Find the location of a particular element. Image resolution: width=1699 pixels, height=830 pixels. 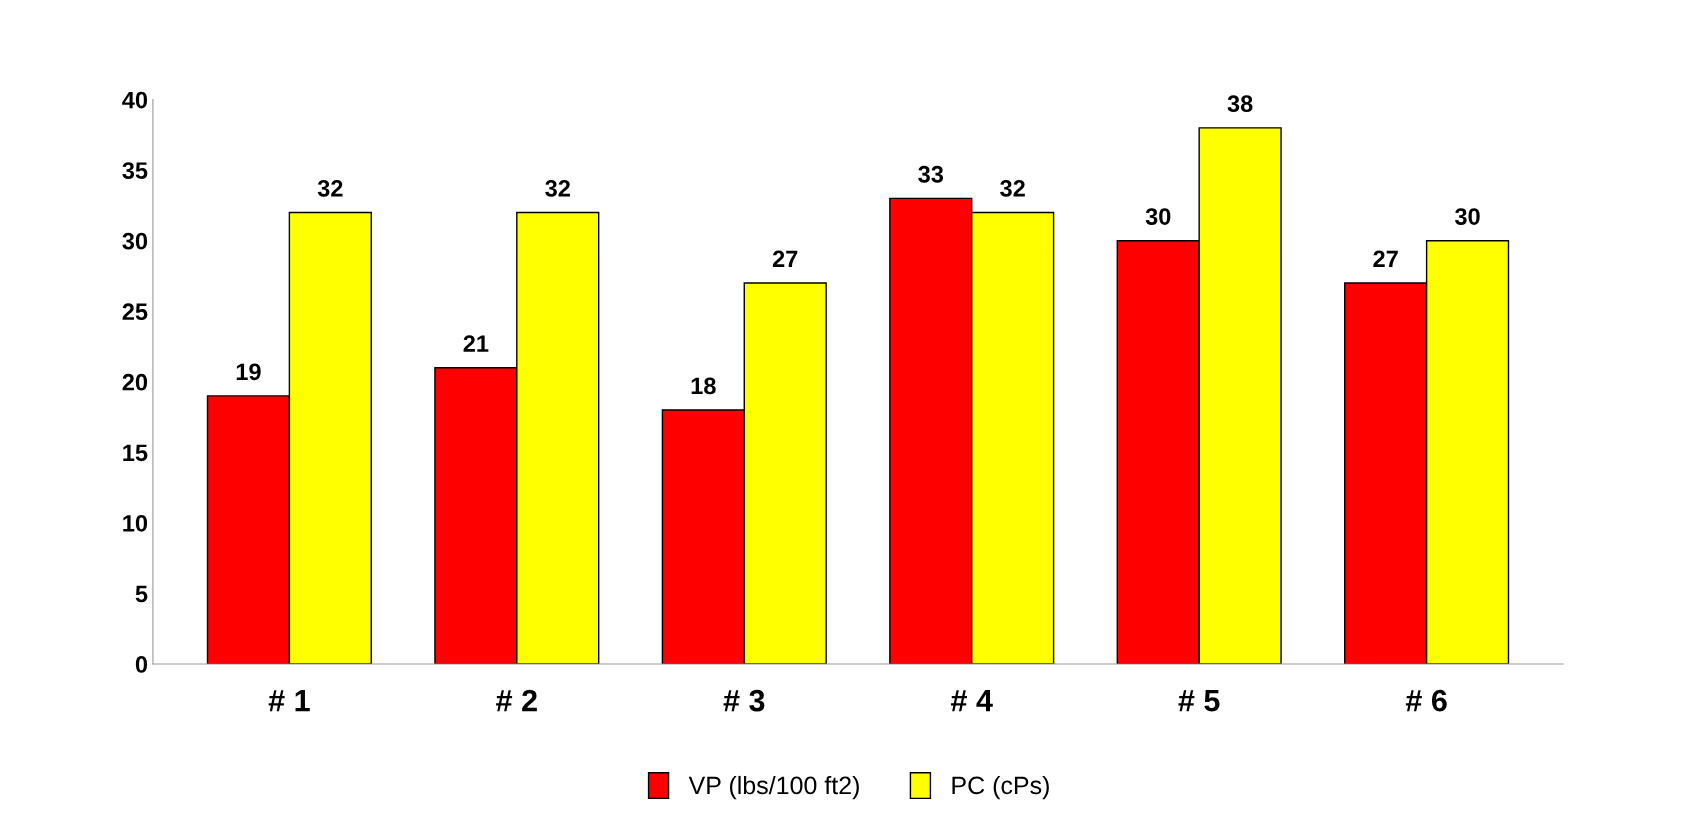

x-tick-label: # 6 is located at coordinates (1426, 700).